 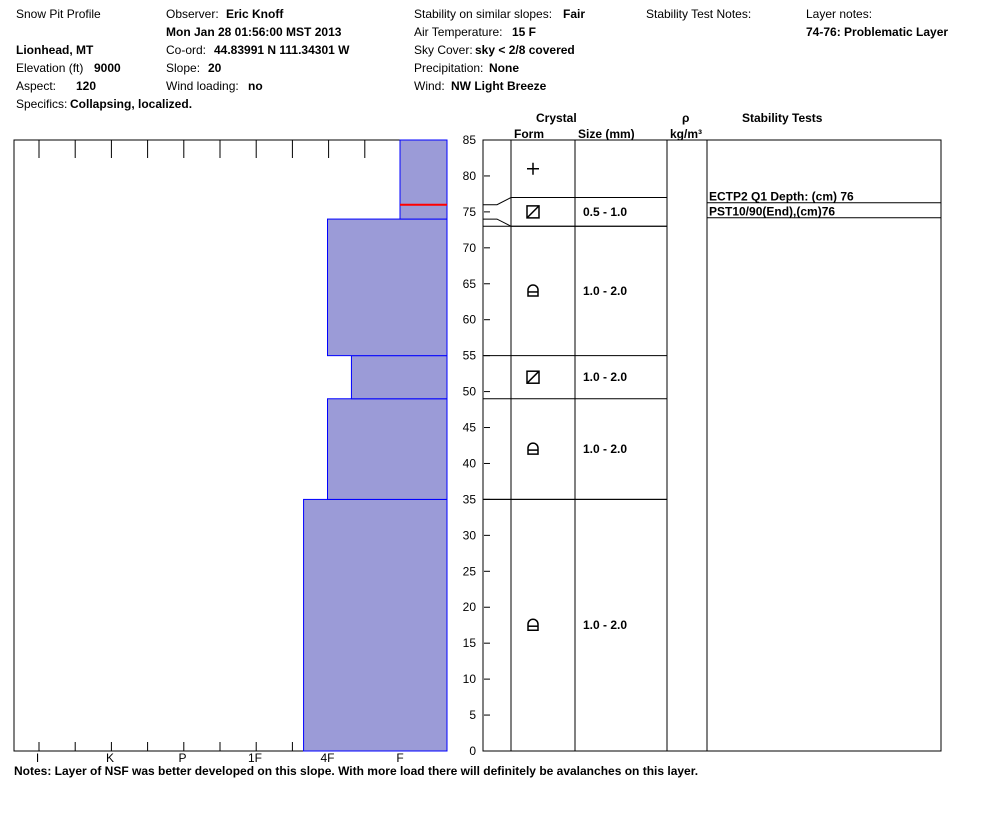 What do you see at coordinates (255, 86) in the screenshot?
I see `wind-loading-value: no` at bounding box center [255, 86].